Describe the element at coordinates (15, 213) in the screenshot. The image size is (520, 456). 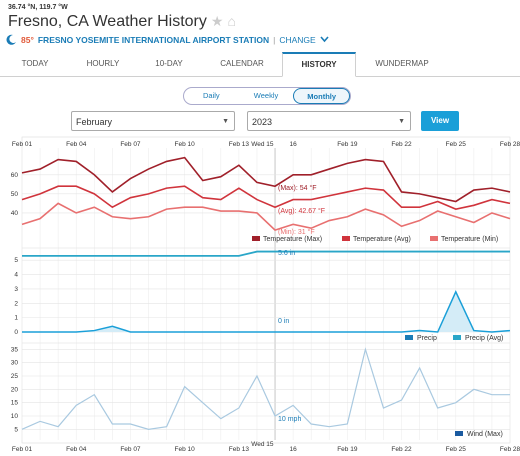
I see `temp-y-tick: 40` at that location.